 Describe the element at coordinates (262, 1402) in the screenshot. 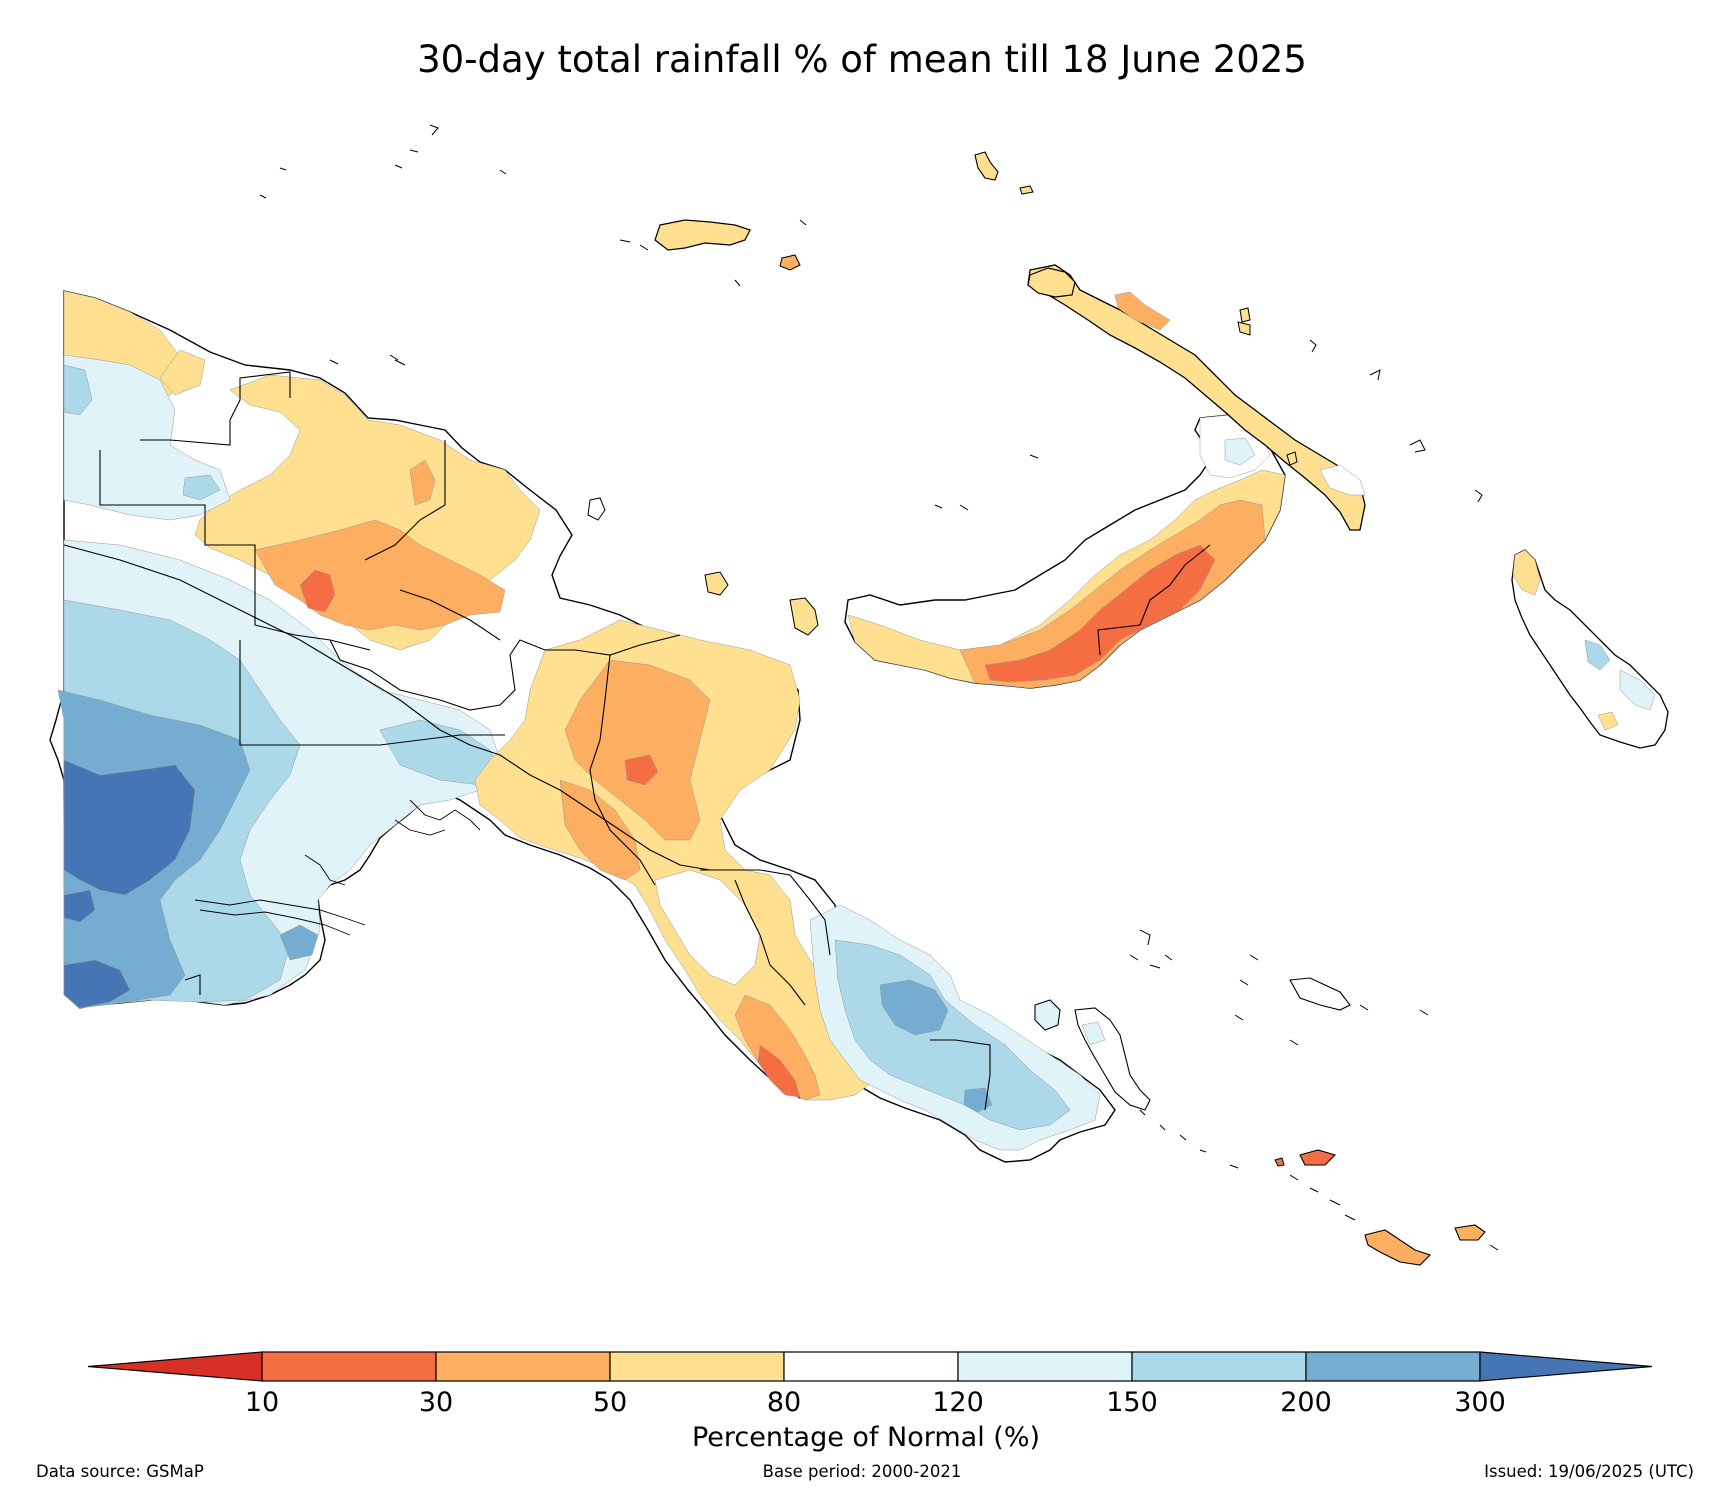

I see `colorbar-tick-label: 10` at that location.